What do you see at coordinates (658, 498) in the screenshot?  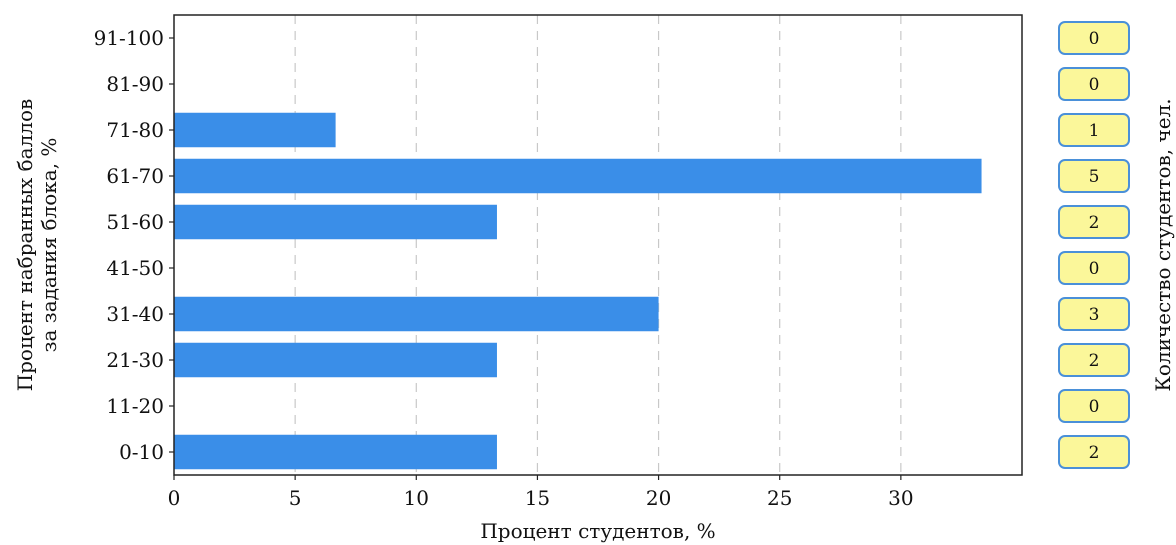 I see `x-tick-label: 20` at bounding box center [658, 498].